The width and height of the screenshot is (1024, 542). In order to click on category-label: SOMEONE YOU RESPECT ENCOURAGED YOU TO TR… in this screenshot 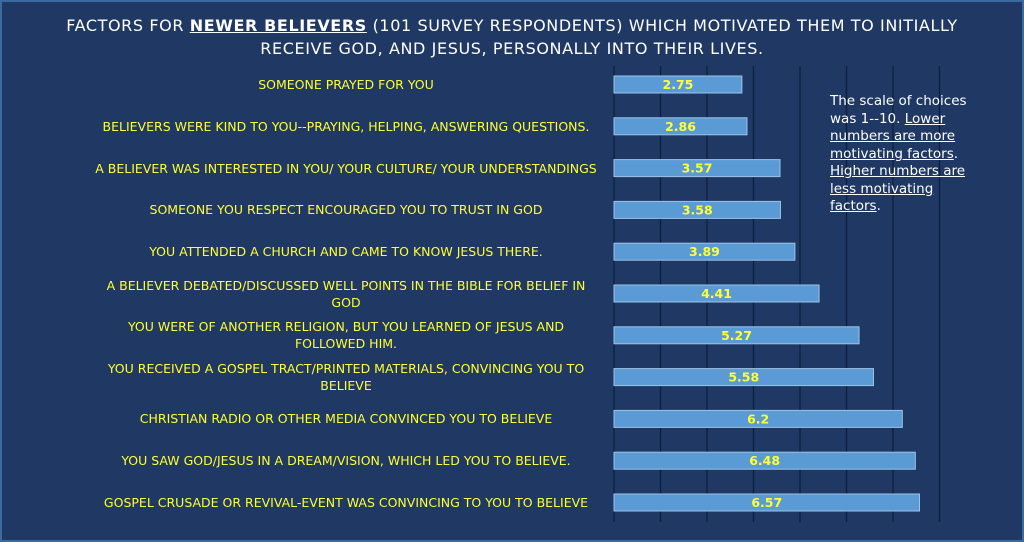, I will do `click(346, 210)`.